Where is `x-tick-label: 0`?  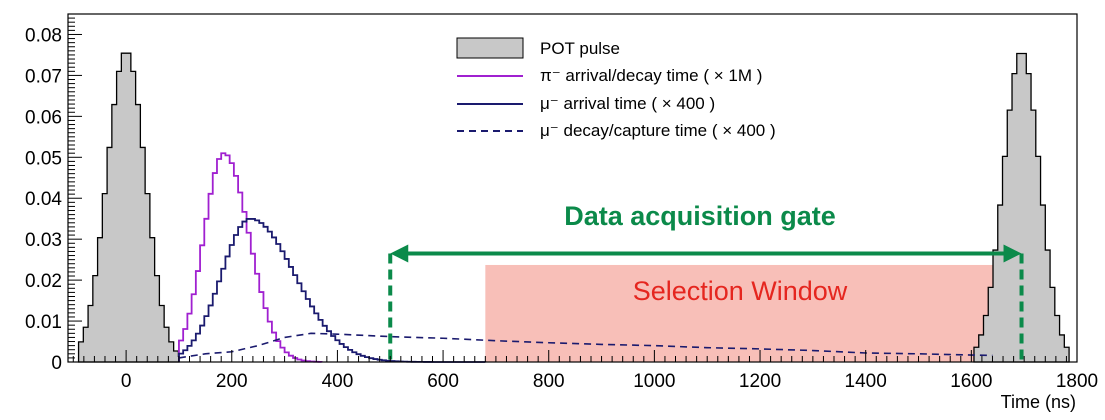 x-tick-label: 0 is located at coordinates (126, 381).